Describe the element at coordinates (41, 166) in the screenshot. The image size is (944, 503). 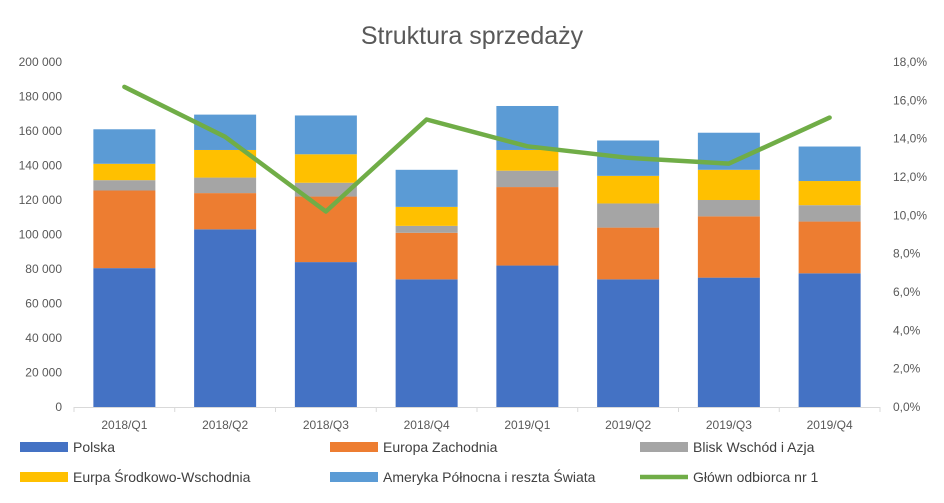
I see `y-tick-label: 140 000` at that location.